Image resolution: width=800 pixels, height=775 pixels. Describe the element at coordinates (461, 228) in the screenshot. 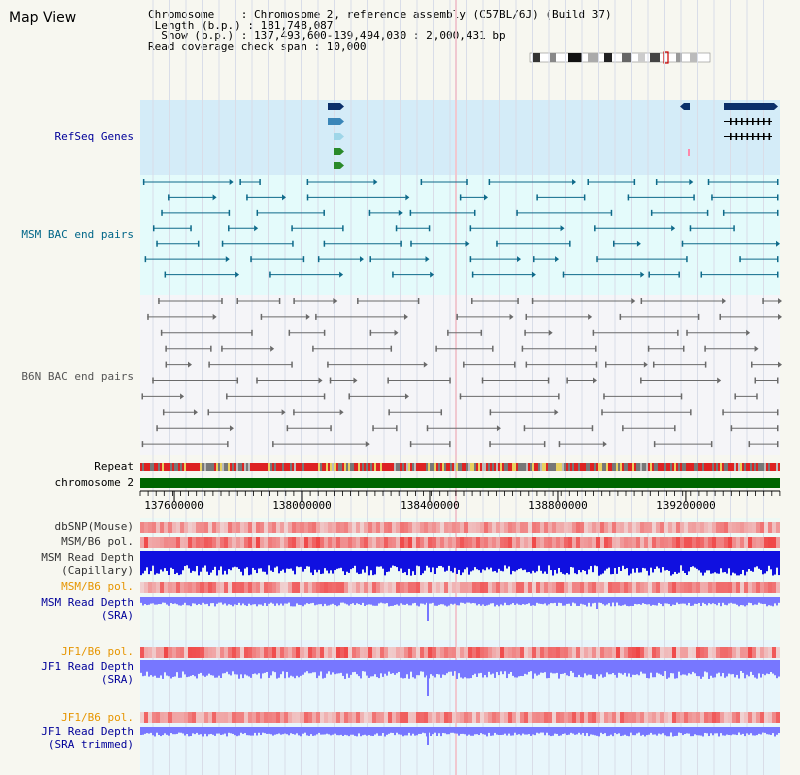

I see `msm-bac-features` at that location.